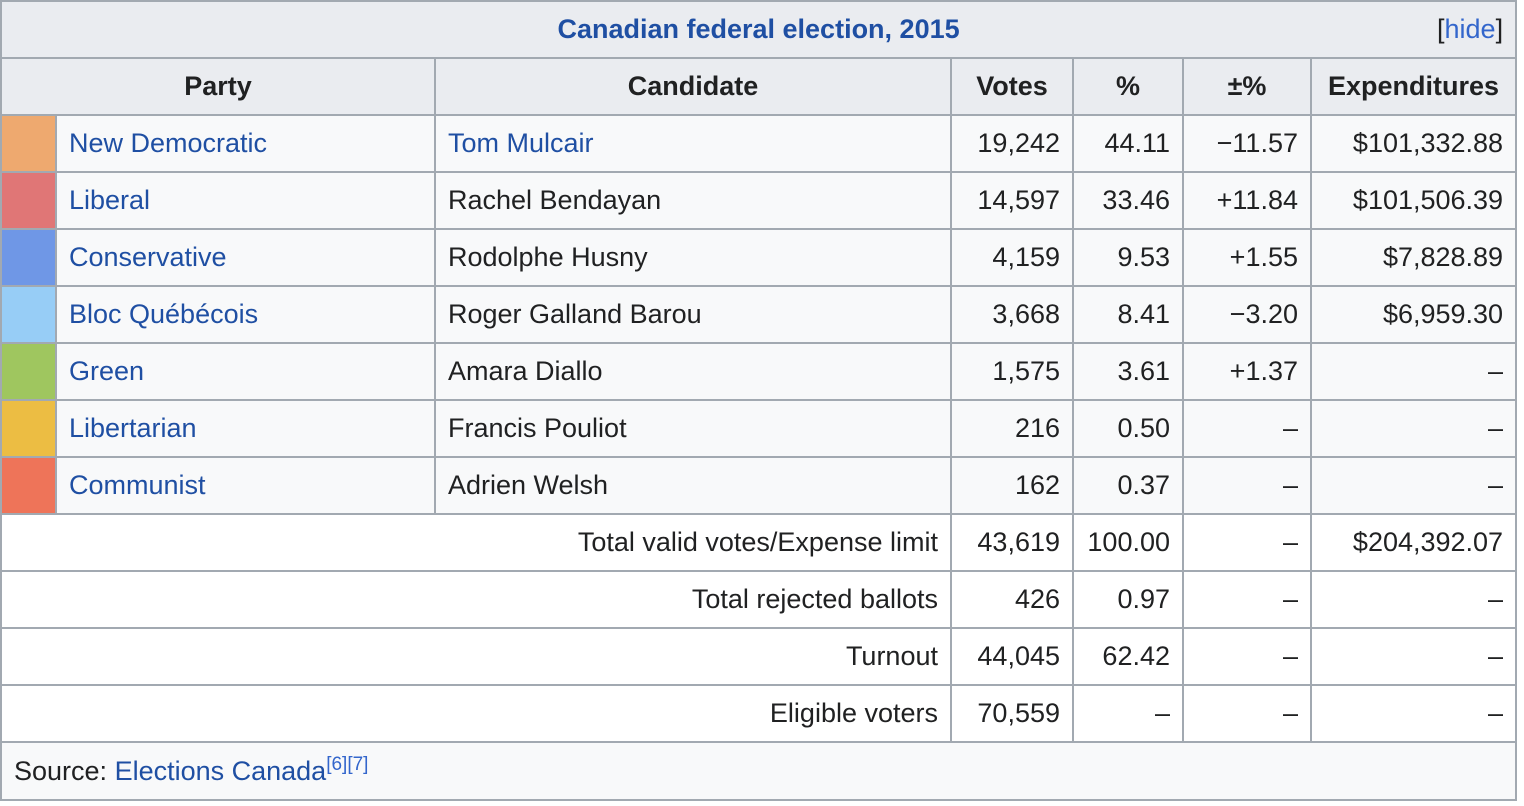 The height and width of the screenshot is (806, 1524). What do you see at coordinates (693, 86) in the screenshot?
I see `header-candidate: Candidate` at bounding box center [693, 86].